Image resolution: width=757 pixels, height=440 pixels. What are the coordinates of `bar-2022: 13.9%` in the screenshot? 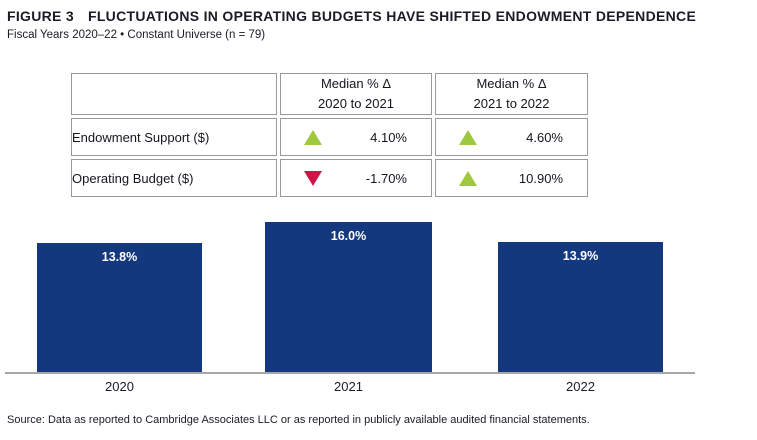 It's located at (580, 307).